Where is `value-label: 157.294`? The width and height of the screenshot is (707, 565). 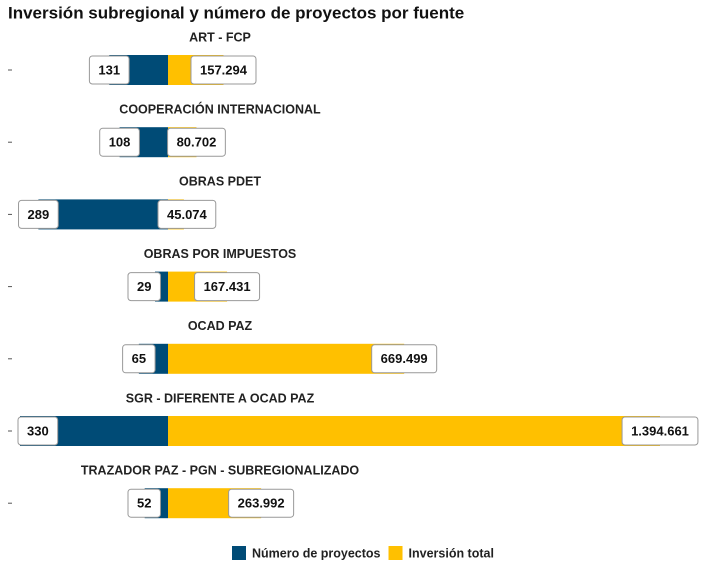
value-label: 157.294 is located at coordinates (224, 69).